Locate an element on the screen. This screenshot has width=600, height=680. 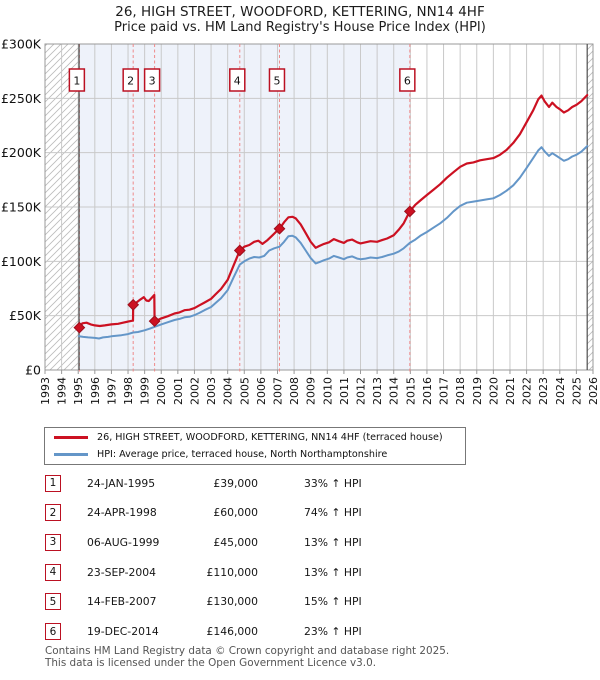
sale-marker-number-4: 4 is located at coordinates (237, 81).